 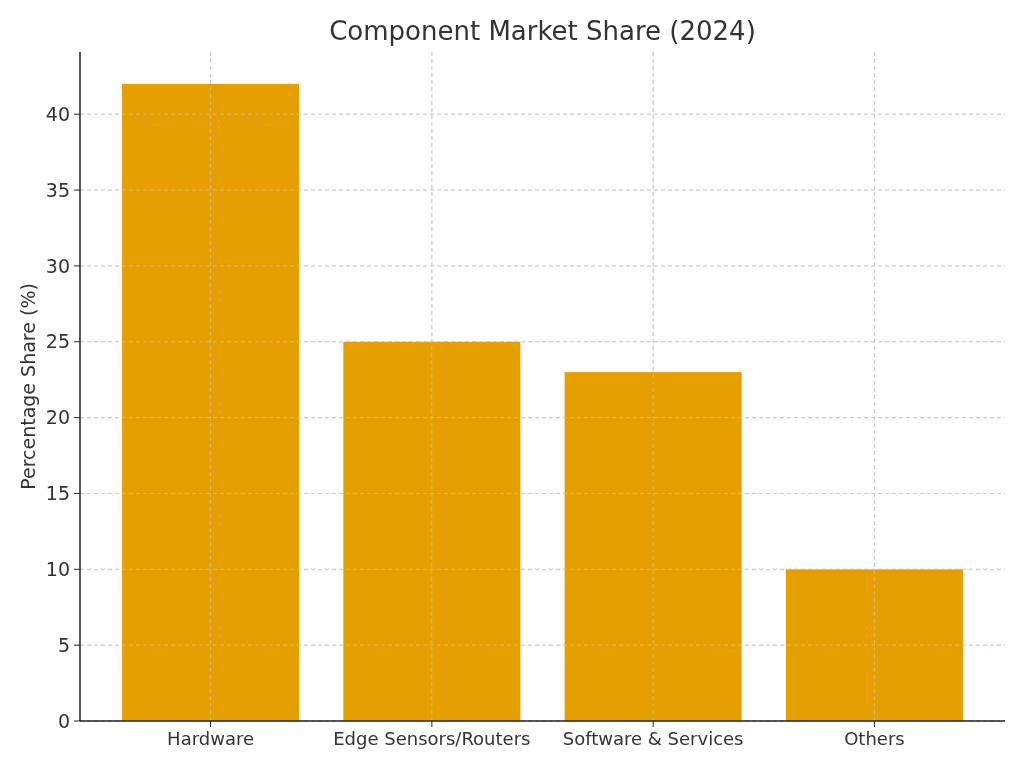 What do you see at coordinates (57, 341) in the screenshot?
I see `y-tick-label: 25` at bounding box center [57, 341].